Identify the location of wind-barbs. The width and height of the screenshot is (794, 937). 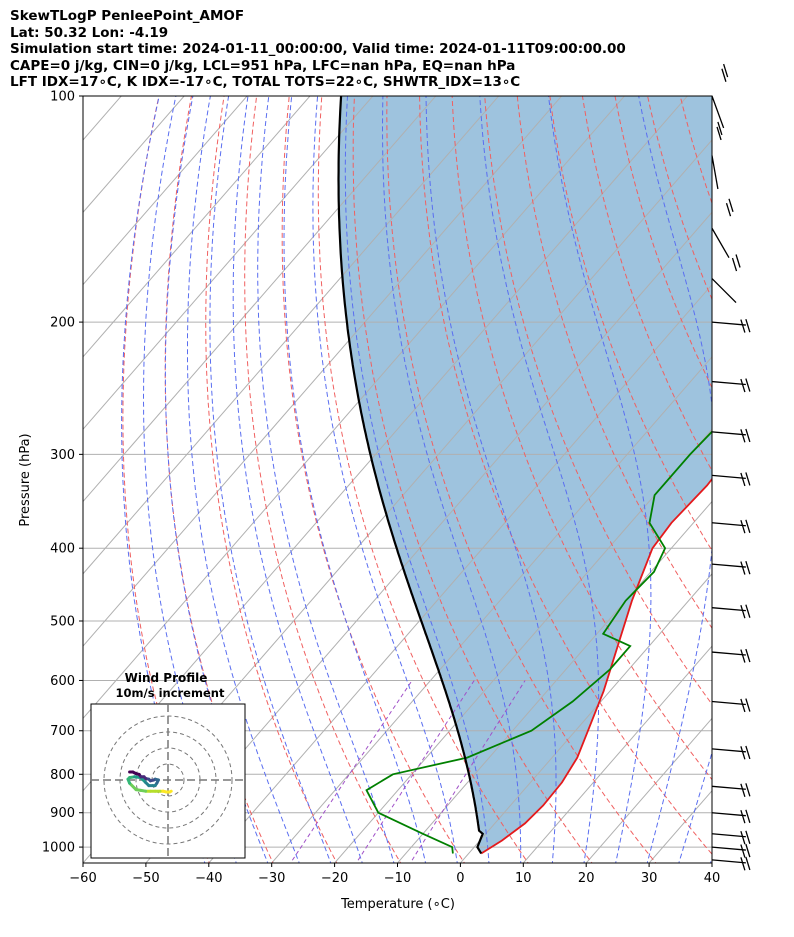
(731, 467).